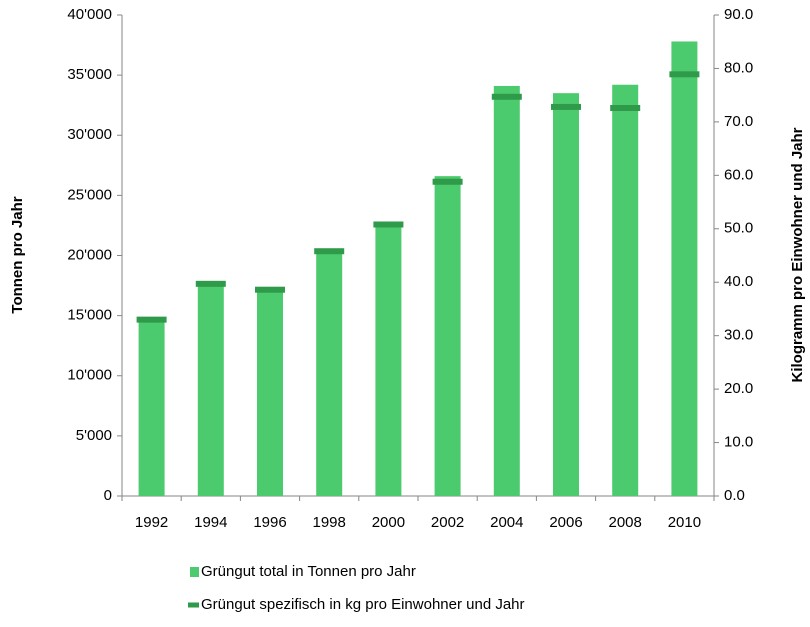 The image size is (810, 627). Describe the element at coordinates (151, 522) in the screenshot. I see `x-tick-label: 1992` at that location.